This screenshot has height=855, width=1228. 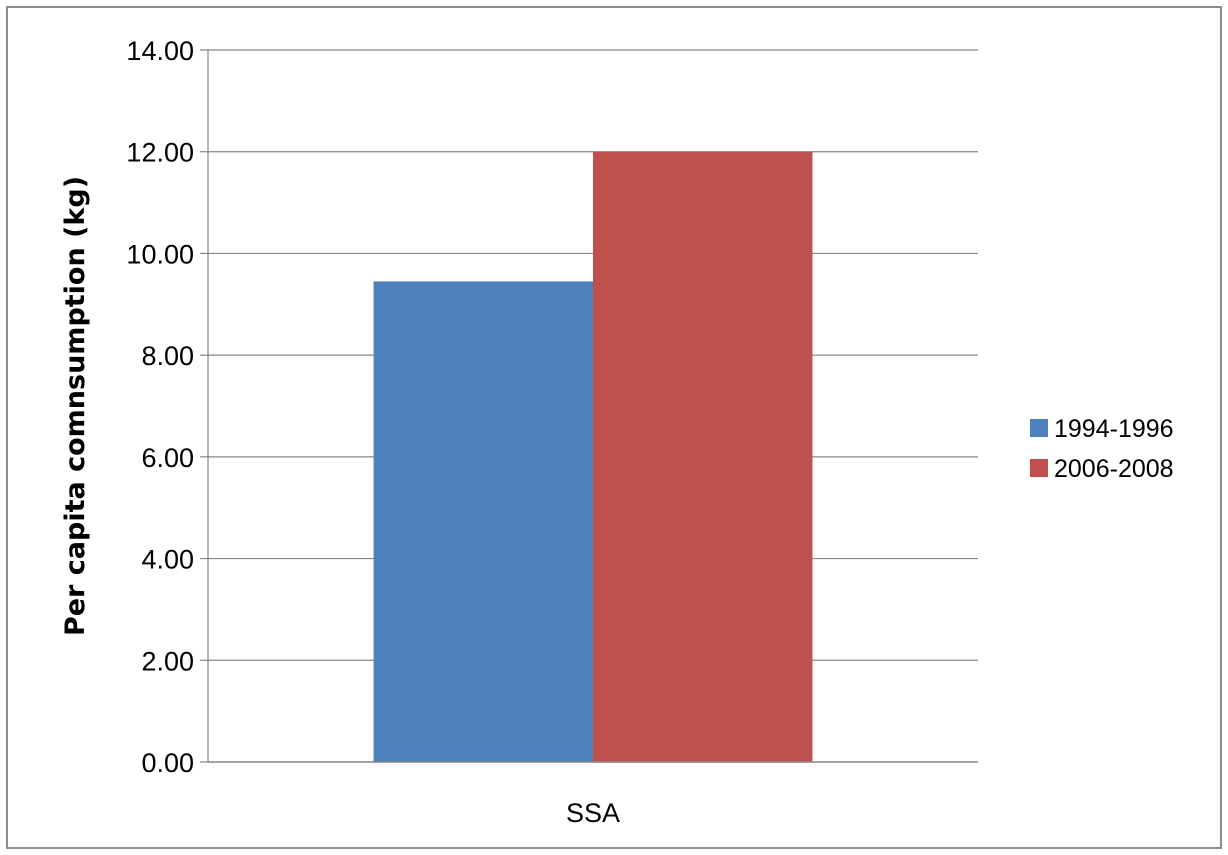 I want to click on x-tick-label: SSA, so click(x=593, y=813).